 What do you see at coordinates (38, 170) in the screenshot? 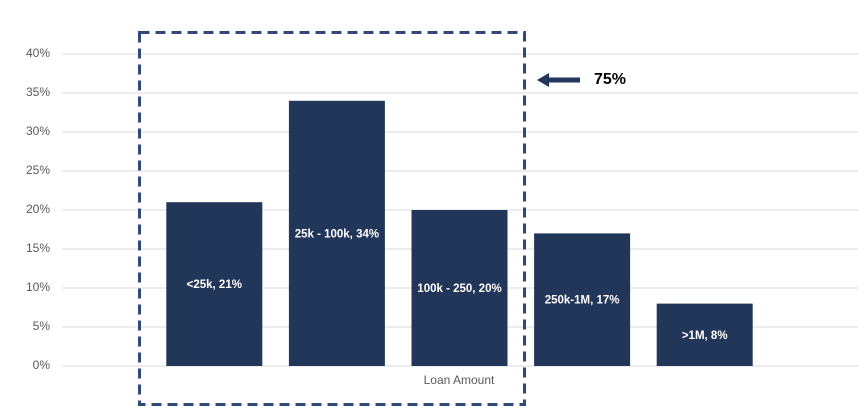
I see `y-tick-label: 25%` at bounding box center [38, 170].